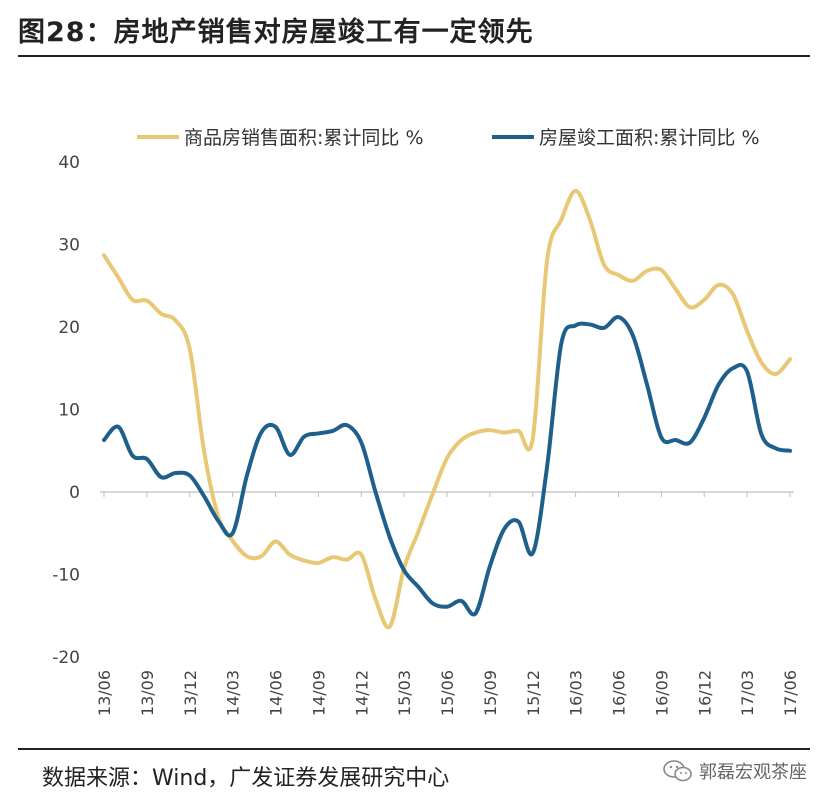  Describe the element at coordinates (304, 138) in the screenshot. I see `legend-label-sales: 商品房销售面积:累计同比 %` at that location.